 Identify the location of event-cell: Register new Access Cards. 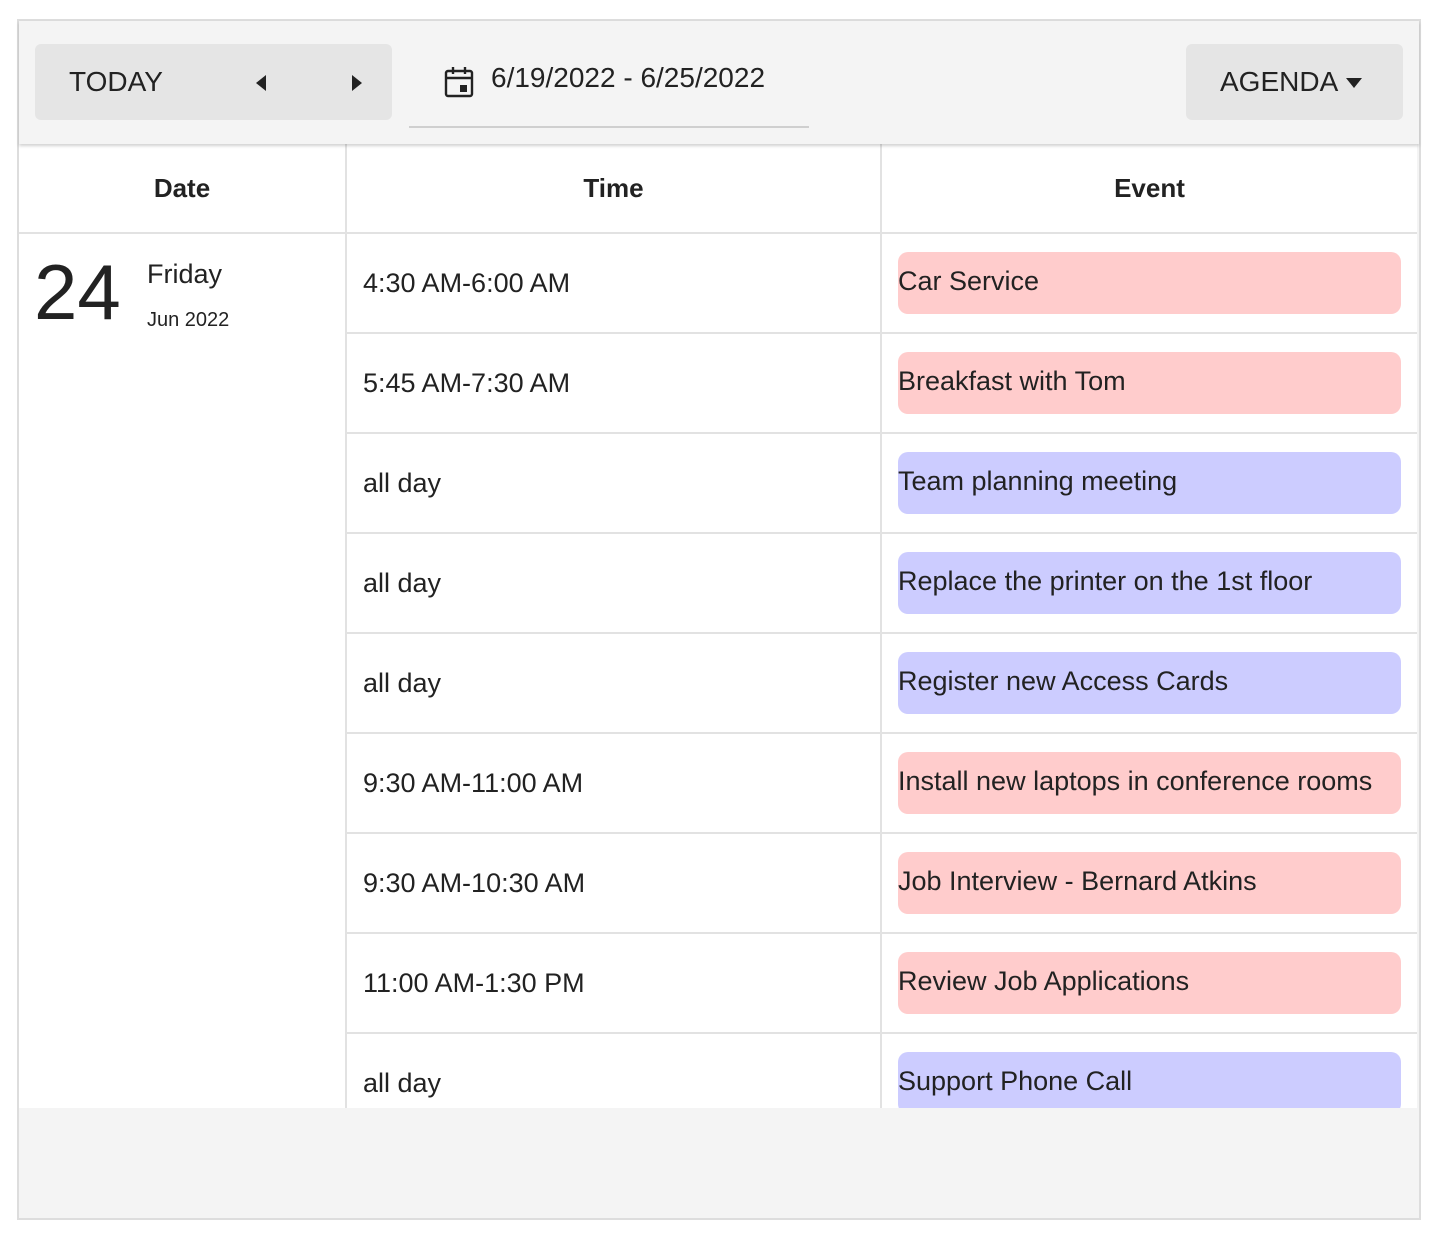
(1149, 683).